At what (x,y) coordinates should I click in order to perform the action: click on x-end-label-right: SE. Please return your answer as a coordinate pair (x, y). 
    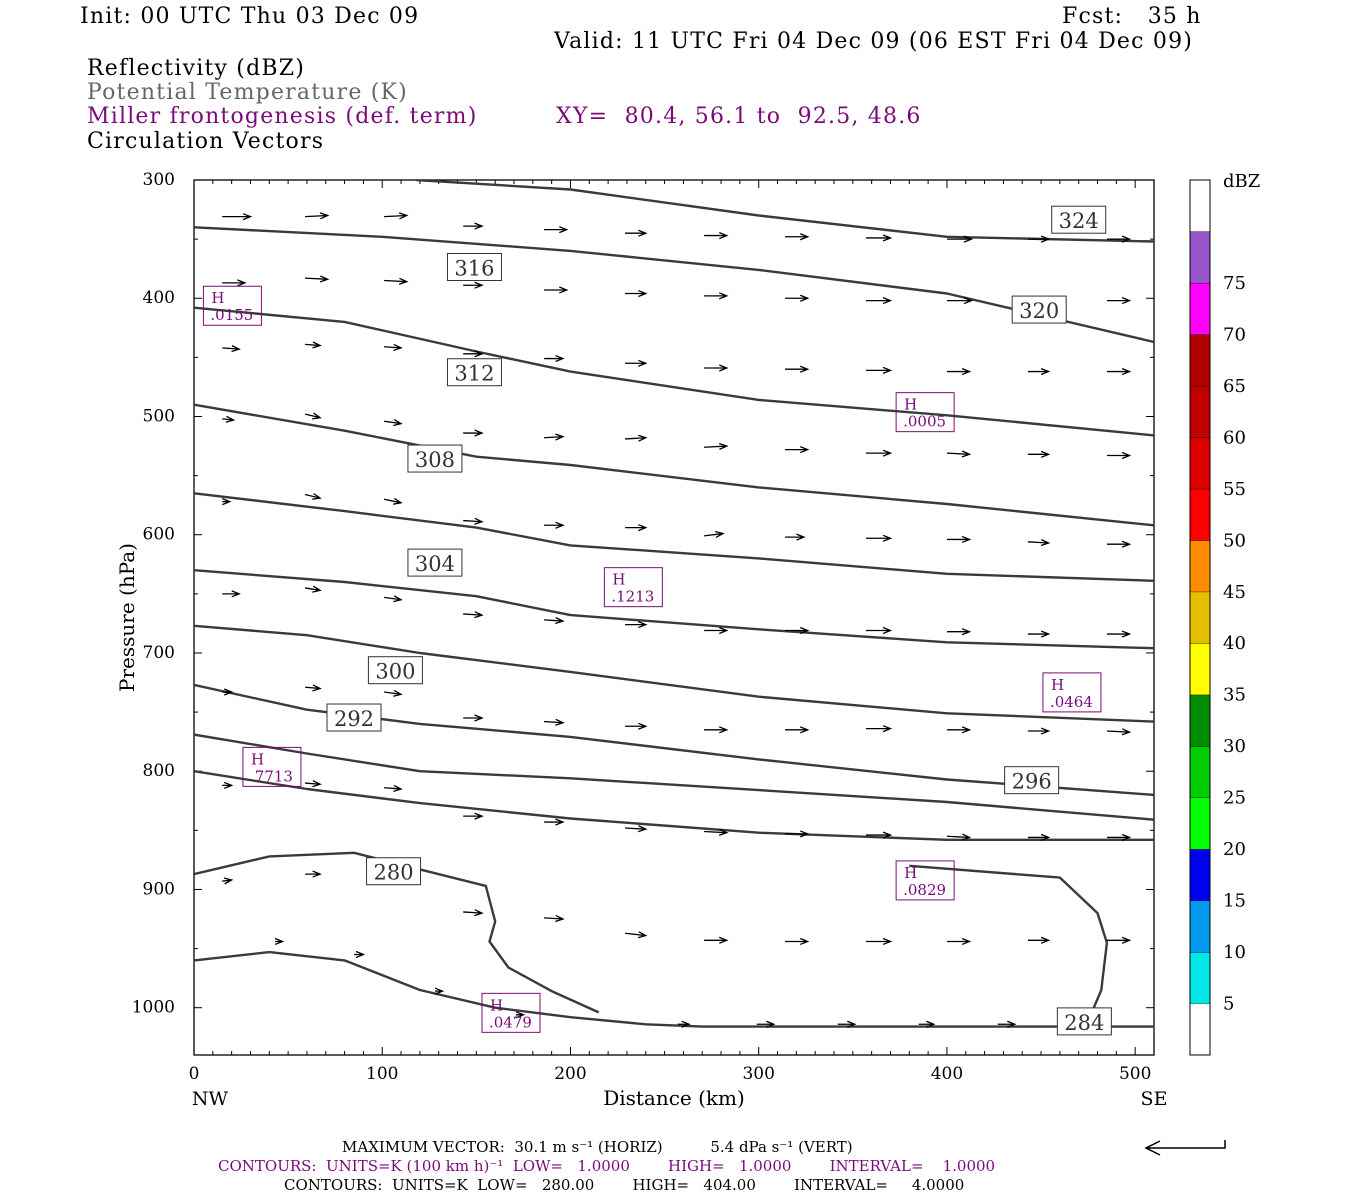
    Looking at the image, I should click on (1154, 1099).